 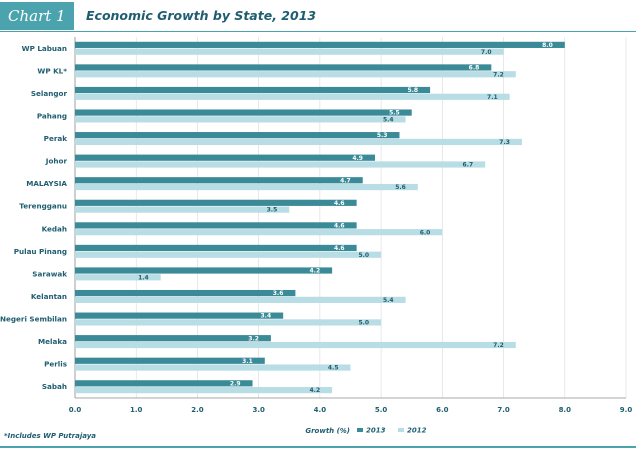 I want to click on legend-label-2012: 2012, so click(x=417, y=431).